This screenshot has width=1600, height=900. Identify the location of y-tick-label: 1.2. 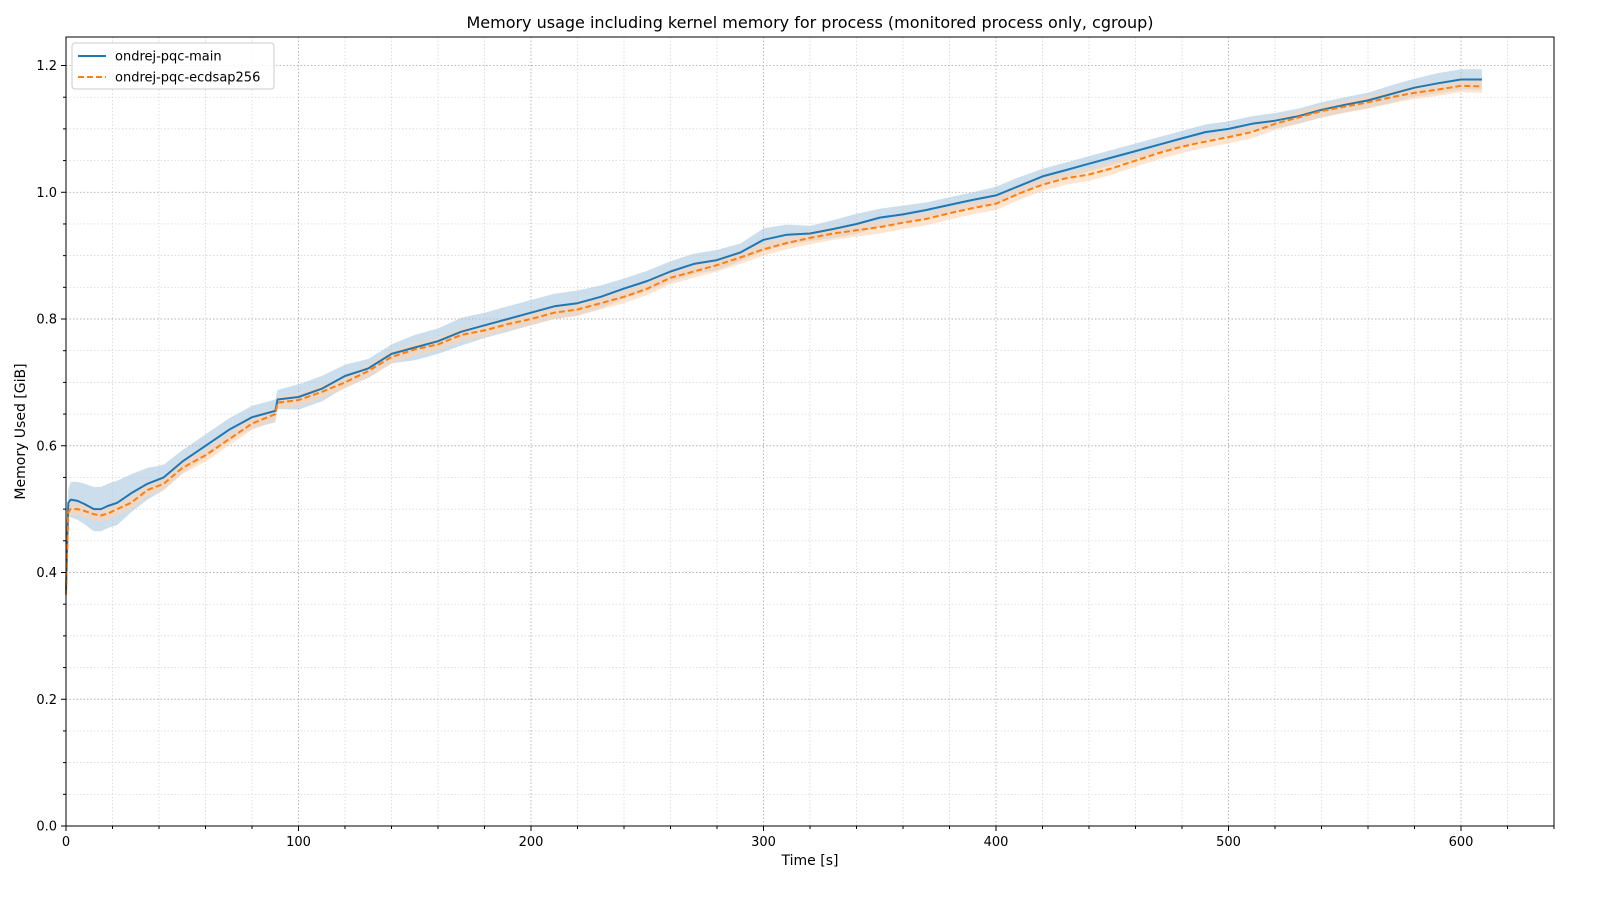
(46, 66).